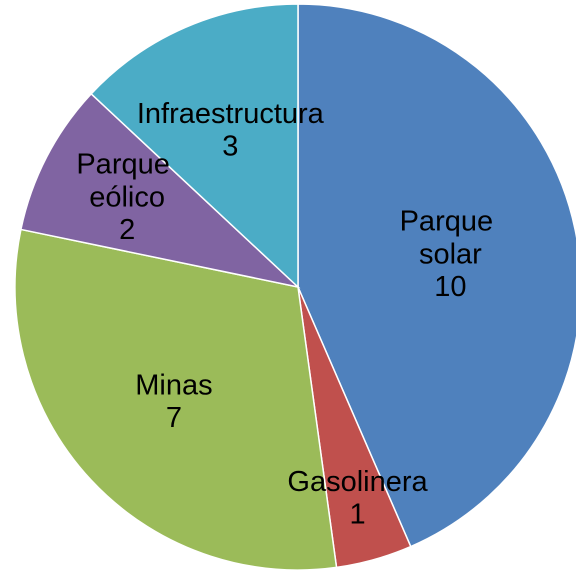 This screenshot has width=576, height=572. What do you see at coordinates (357, 515) in the screenshot?
I see `value-label: 1` at bounding box center [357, 515].